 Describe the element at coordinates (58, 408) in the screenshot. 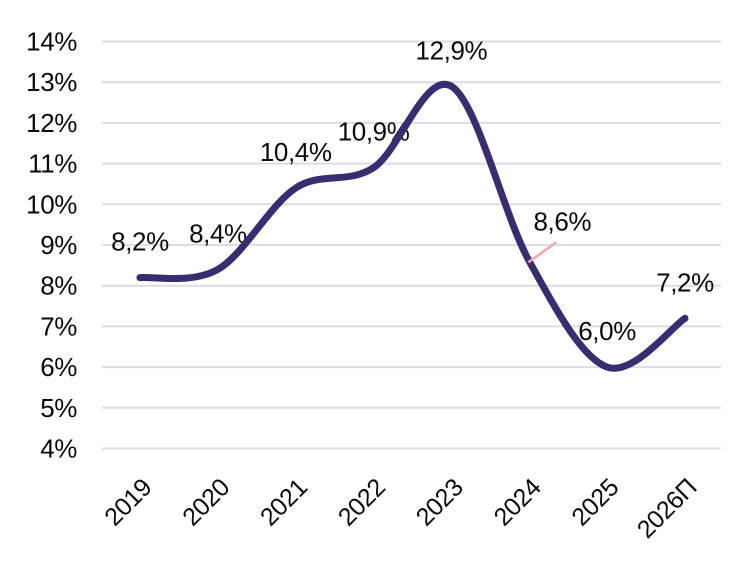

I see `y-axis-tick-label: 5%` at that location.